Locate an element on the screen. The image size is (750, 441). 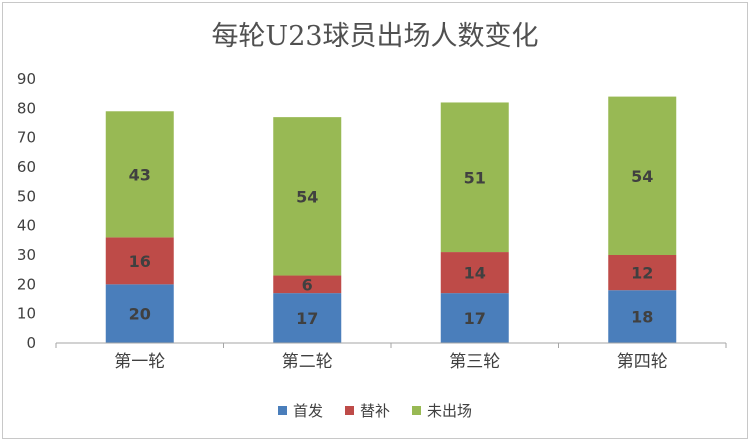
y-tick-label: 90 is located at coordinates (26, 79).